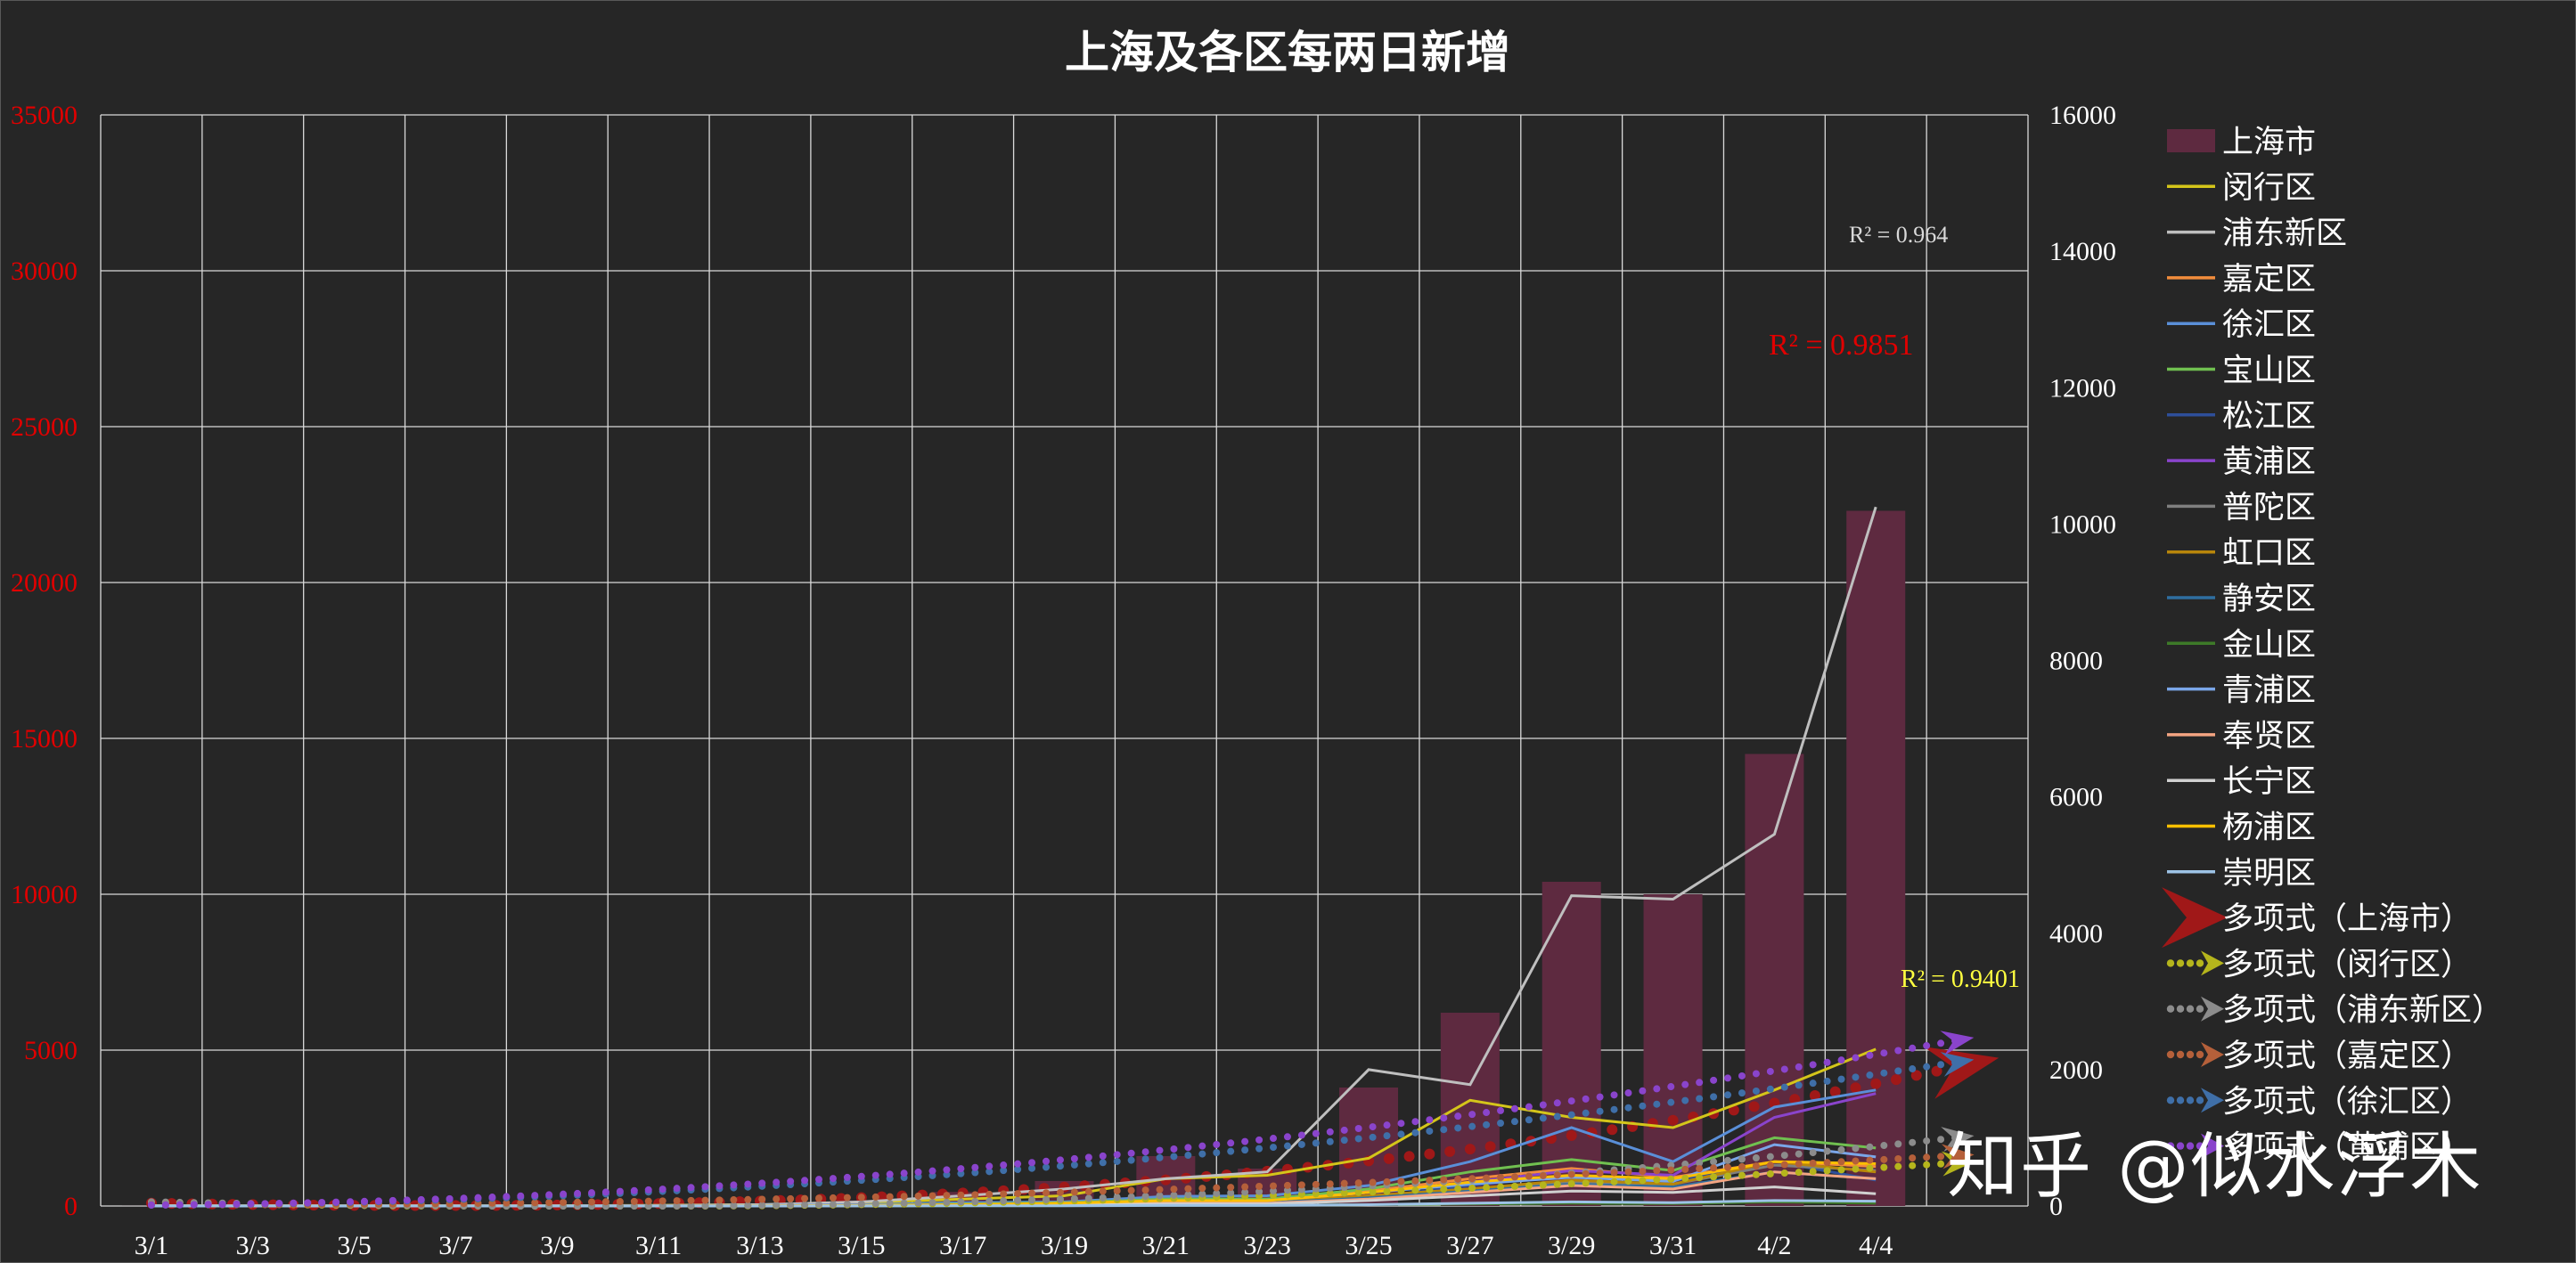  What do you see at coordinates (2347, 1148) in the screenshot?
I see `legend-label: 多项式（黄浦区）` at bounding box center [2347, 1148].